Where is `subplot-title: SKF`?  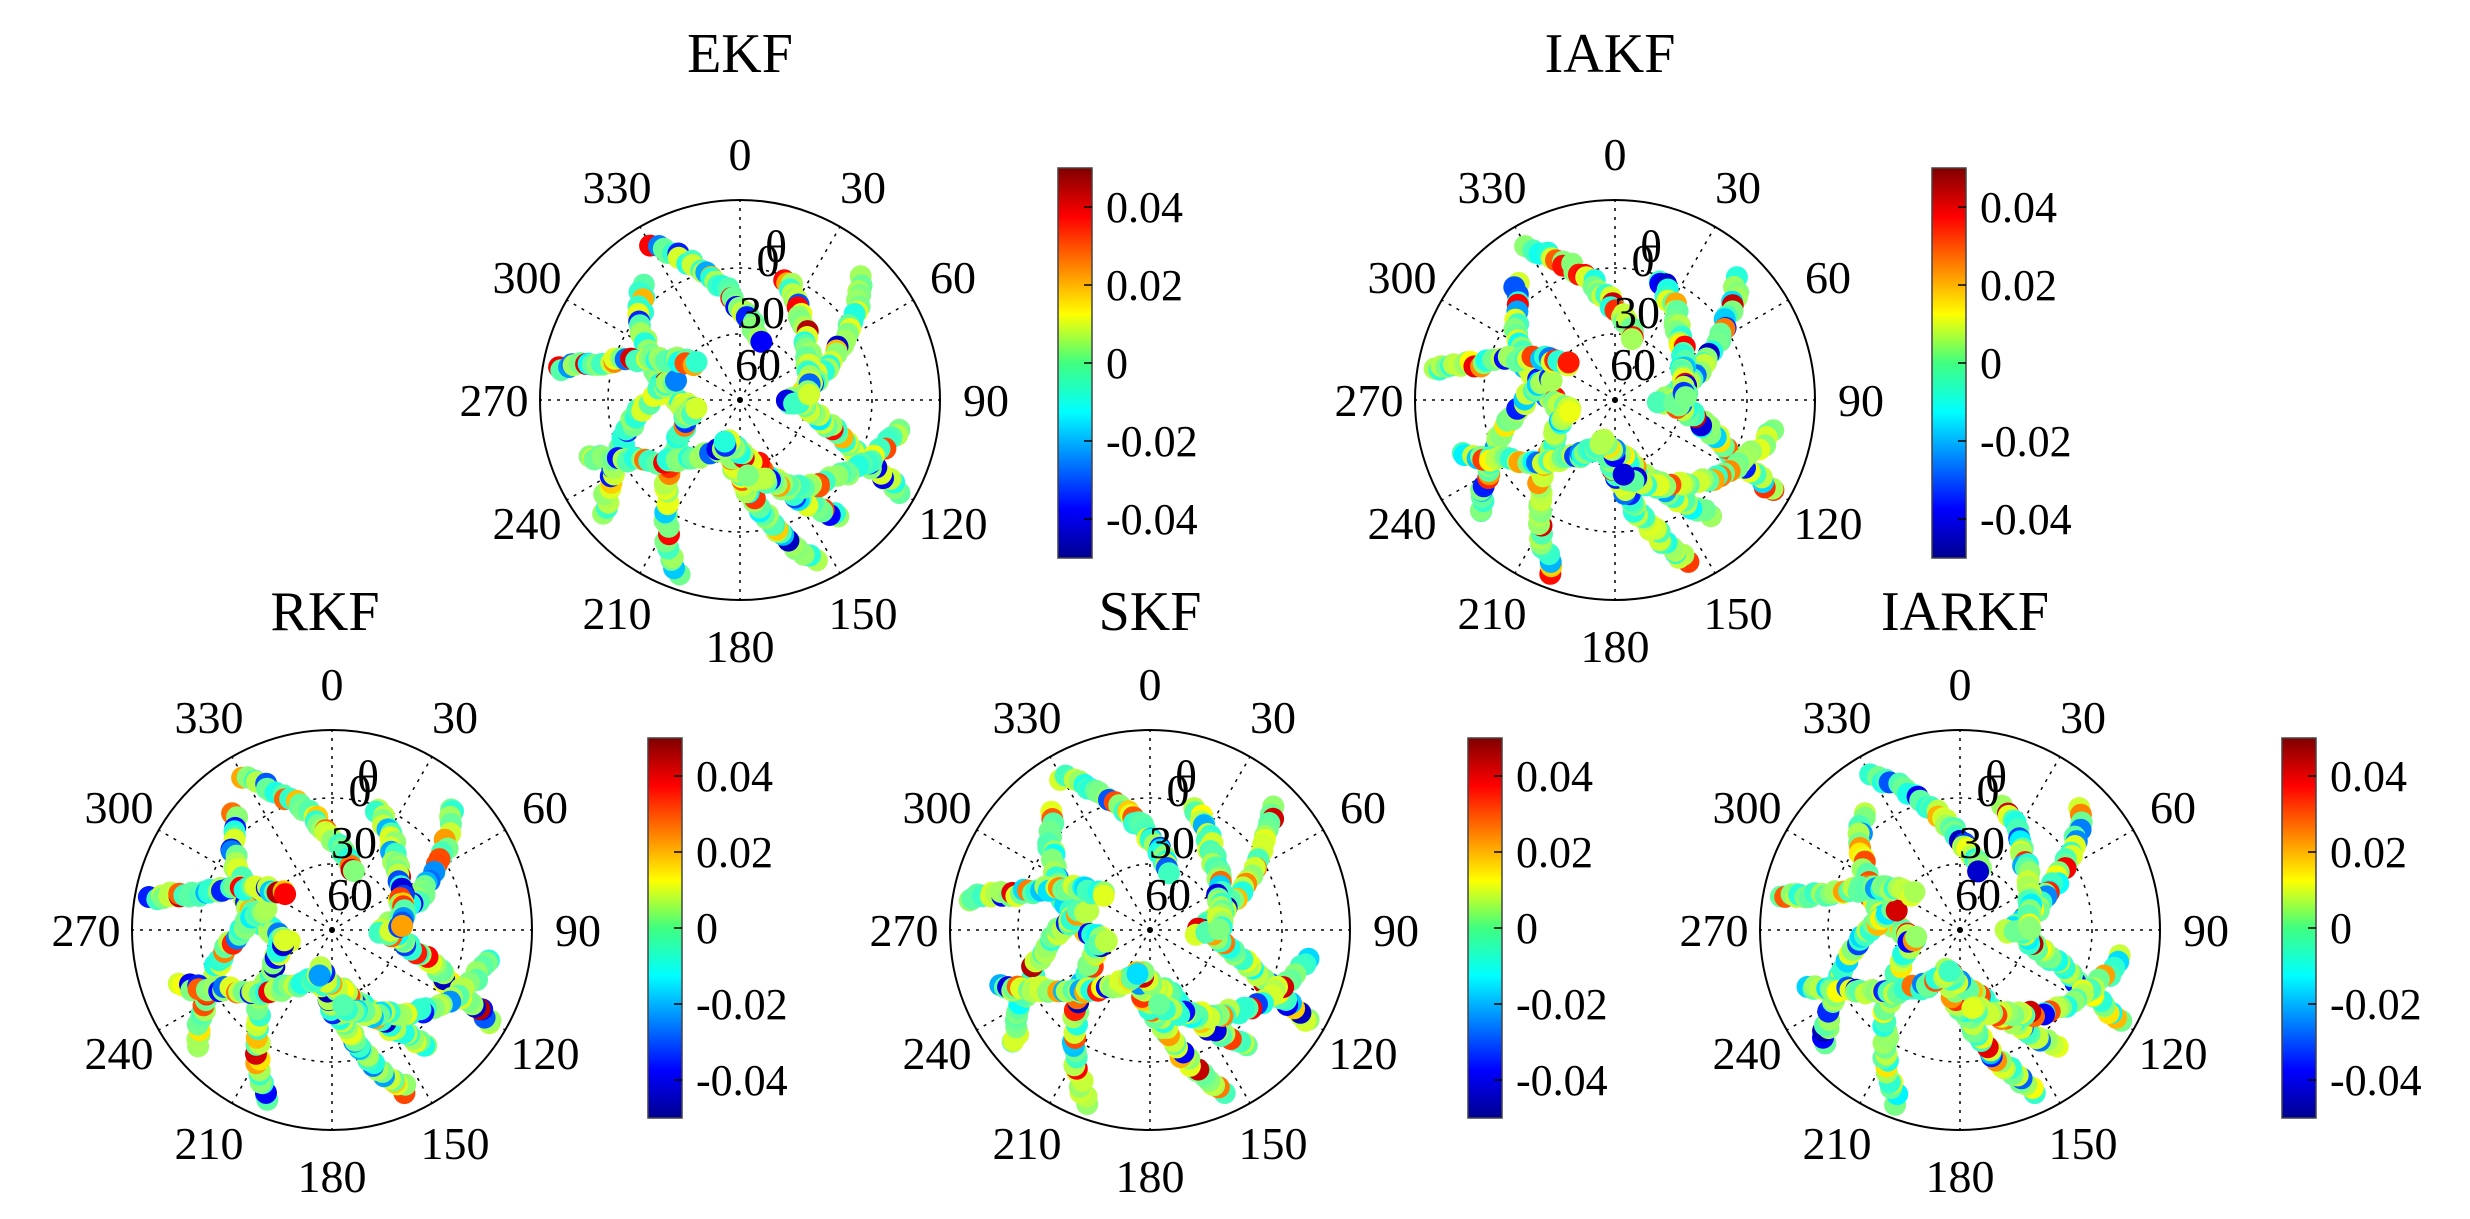 subplot-title: SKF is located at coordinates (1150, 612).